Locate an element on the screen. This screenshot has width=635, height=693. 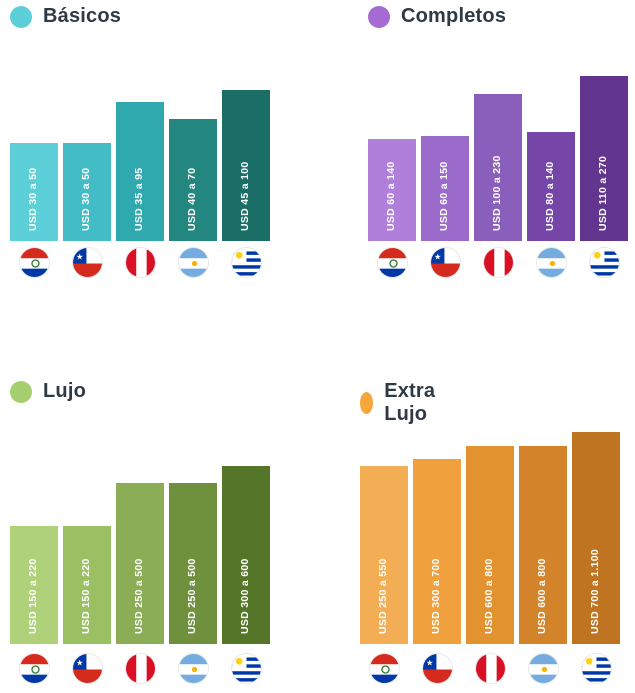
bar-label: USD 40 a 70 is located at coordinates (192, 199).